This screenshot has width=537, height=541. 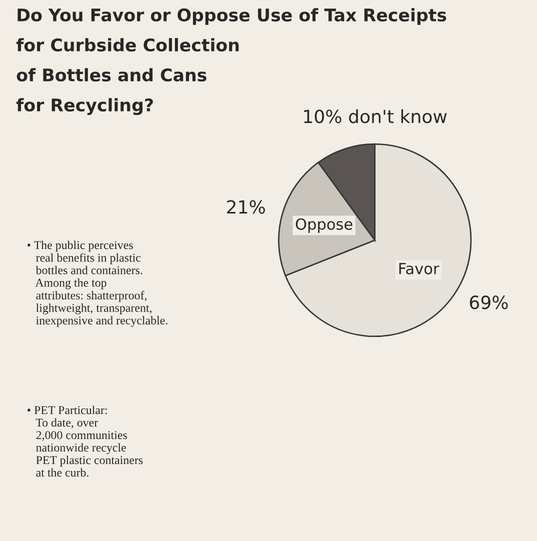 I want to click on data-label: 21%, so click(x=246, y=207).